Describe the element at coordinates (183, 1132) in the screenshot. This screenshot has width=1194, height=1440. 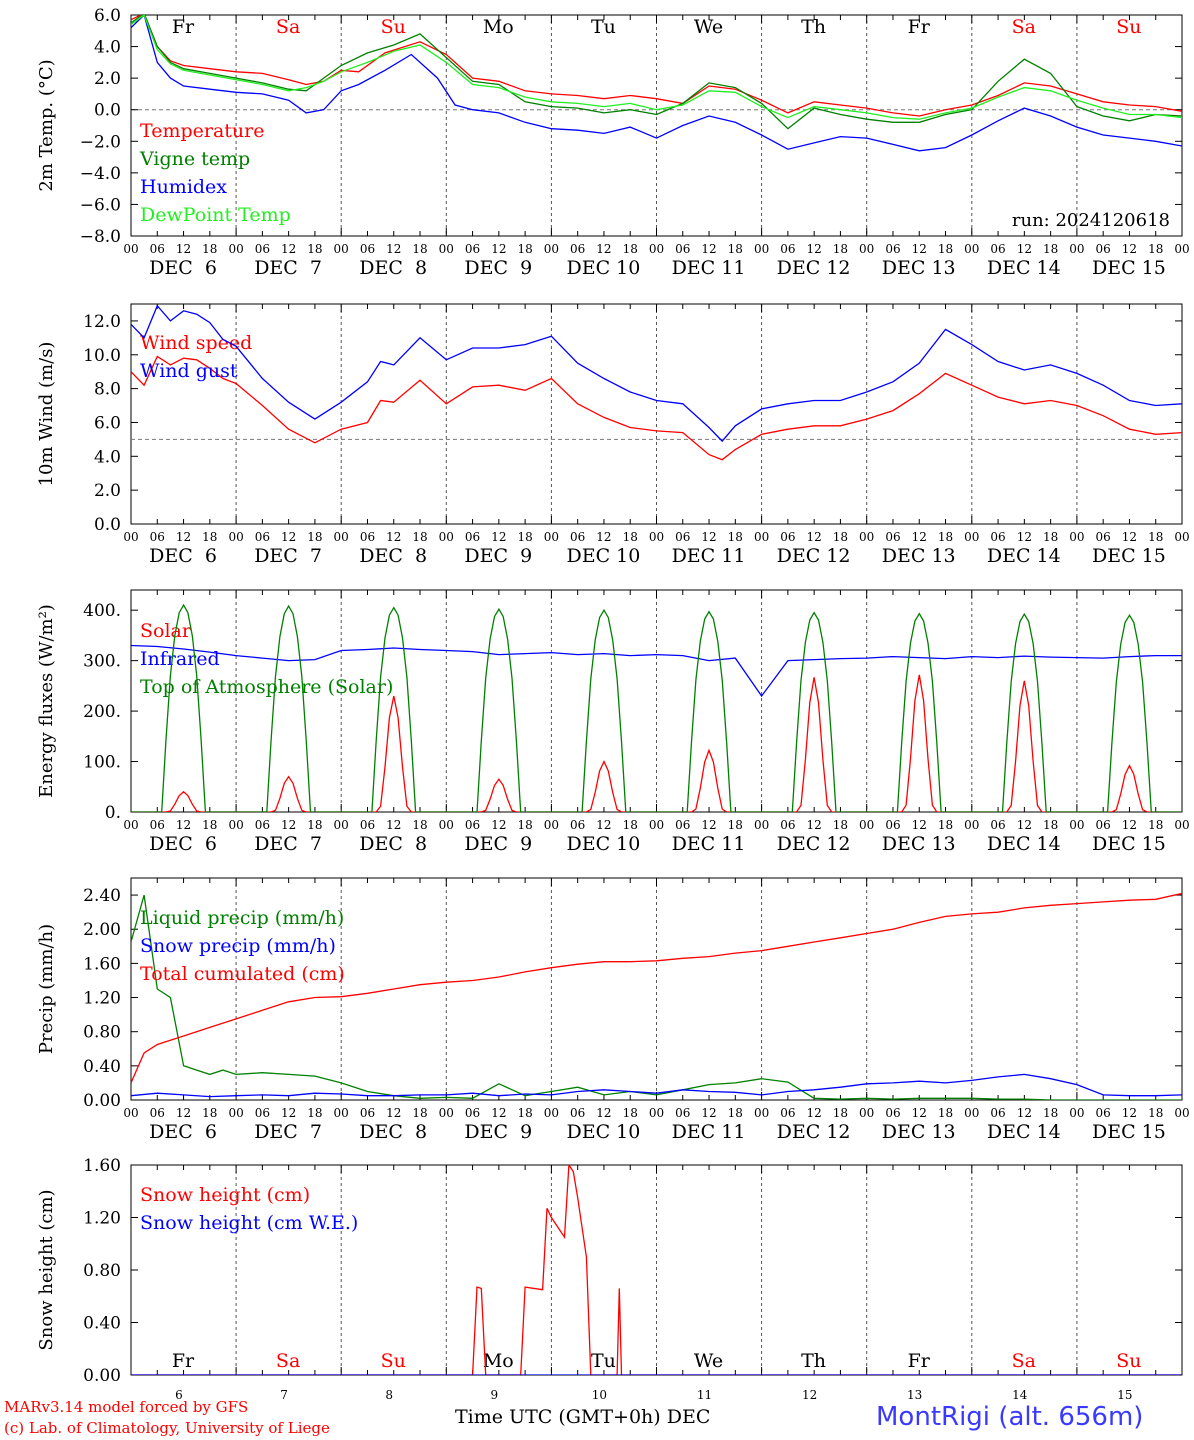
I see `day-label: DEC 6` at that location.